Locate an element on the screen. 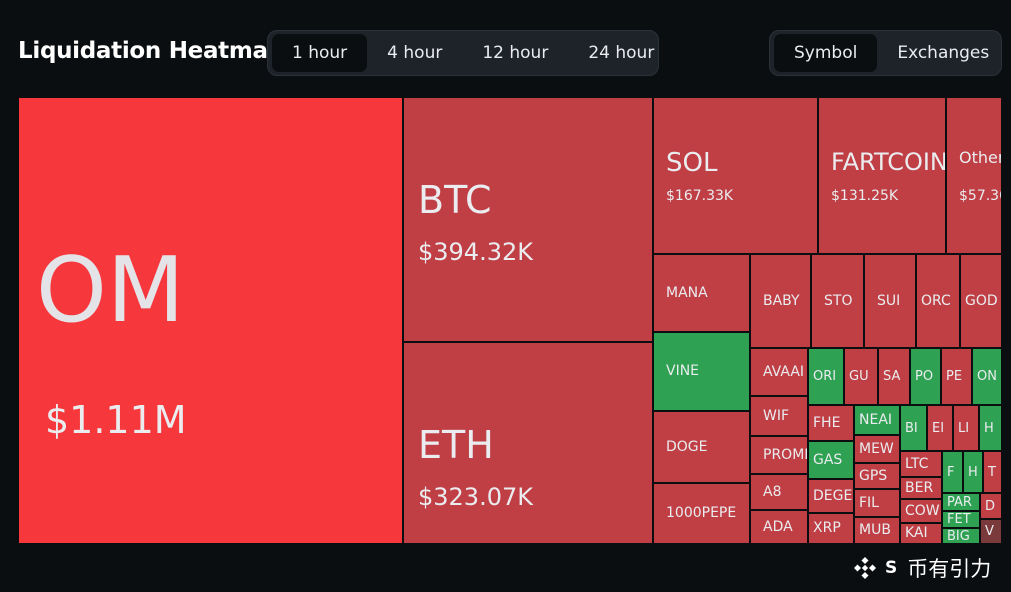 The image size is (1011, 592). tile-xrp-44: XRP is located at coordinates (831, 528).